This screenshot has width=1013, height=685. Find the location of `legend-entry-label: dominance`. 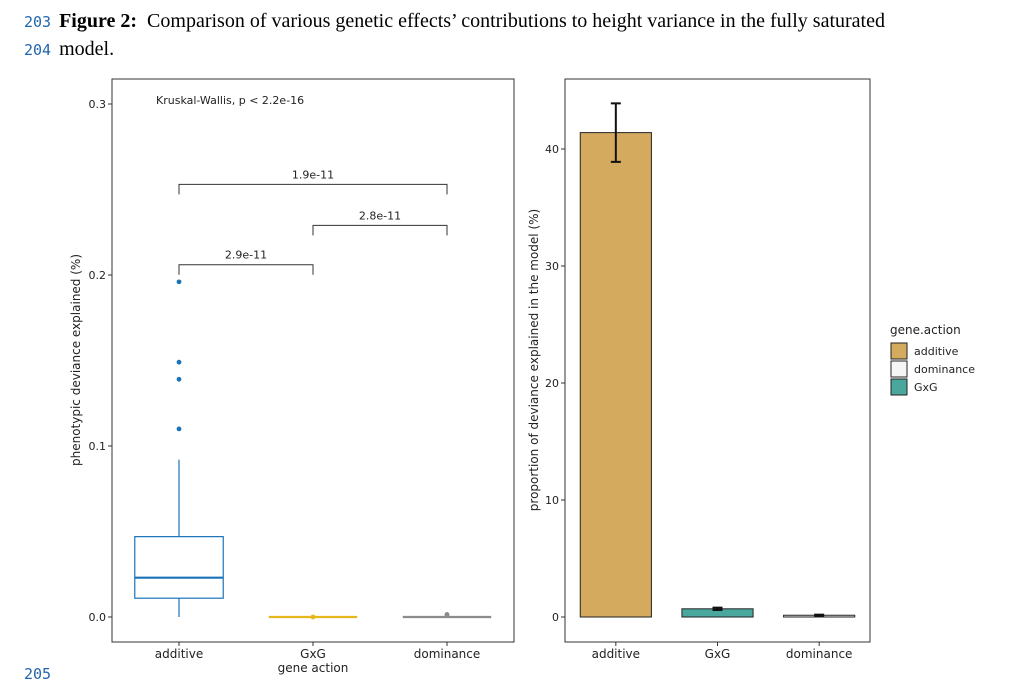

legend-entry-label: dominance is located at coordinates (944, 369).